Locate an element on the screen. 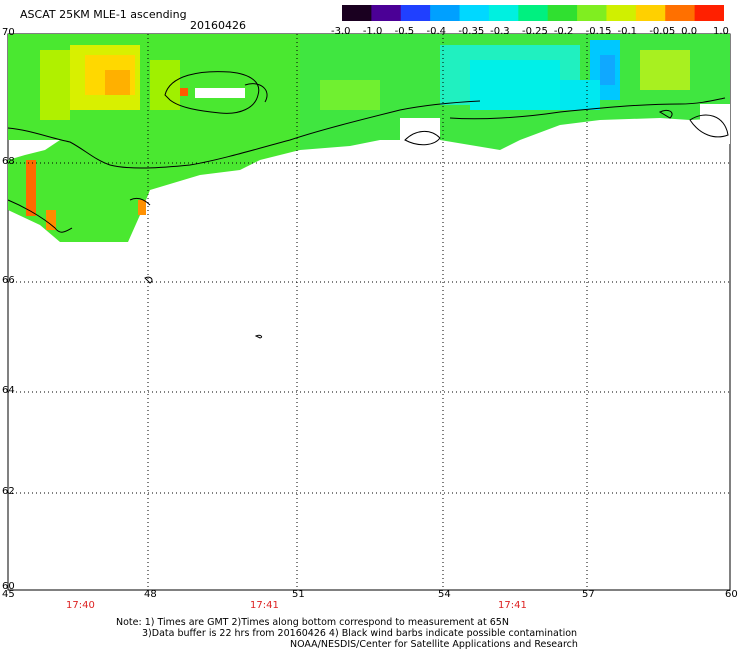 The height and width of the screenshot is (650, 740). colorbar-tick-label: -0.3 is located at coordinates (500, 31).